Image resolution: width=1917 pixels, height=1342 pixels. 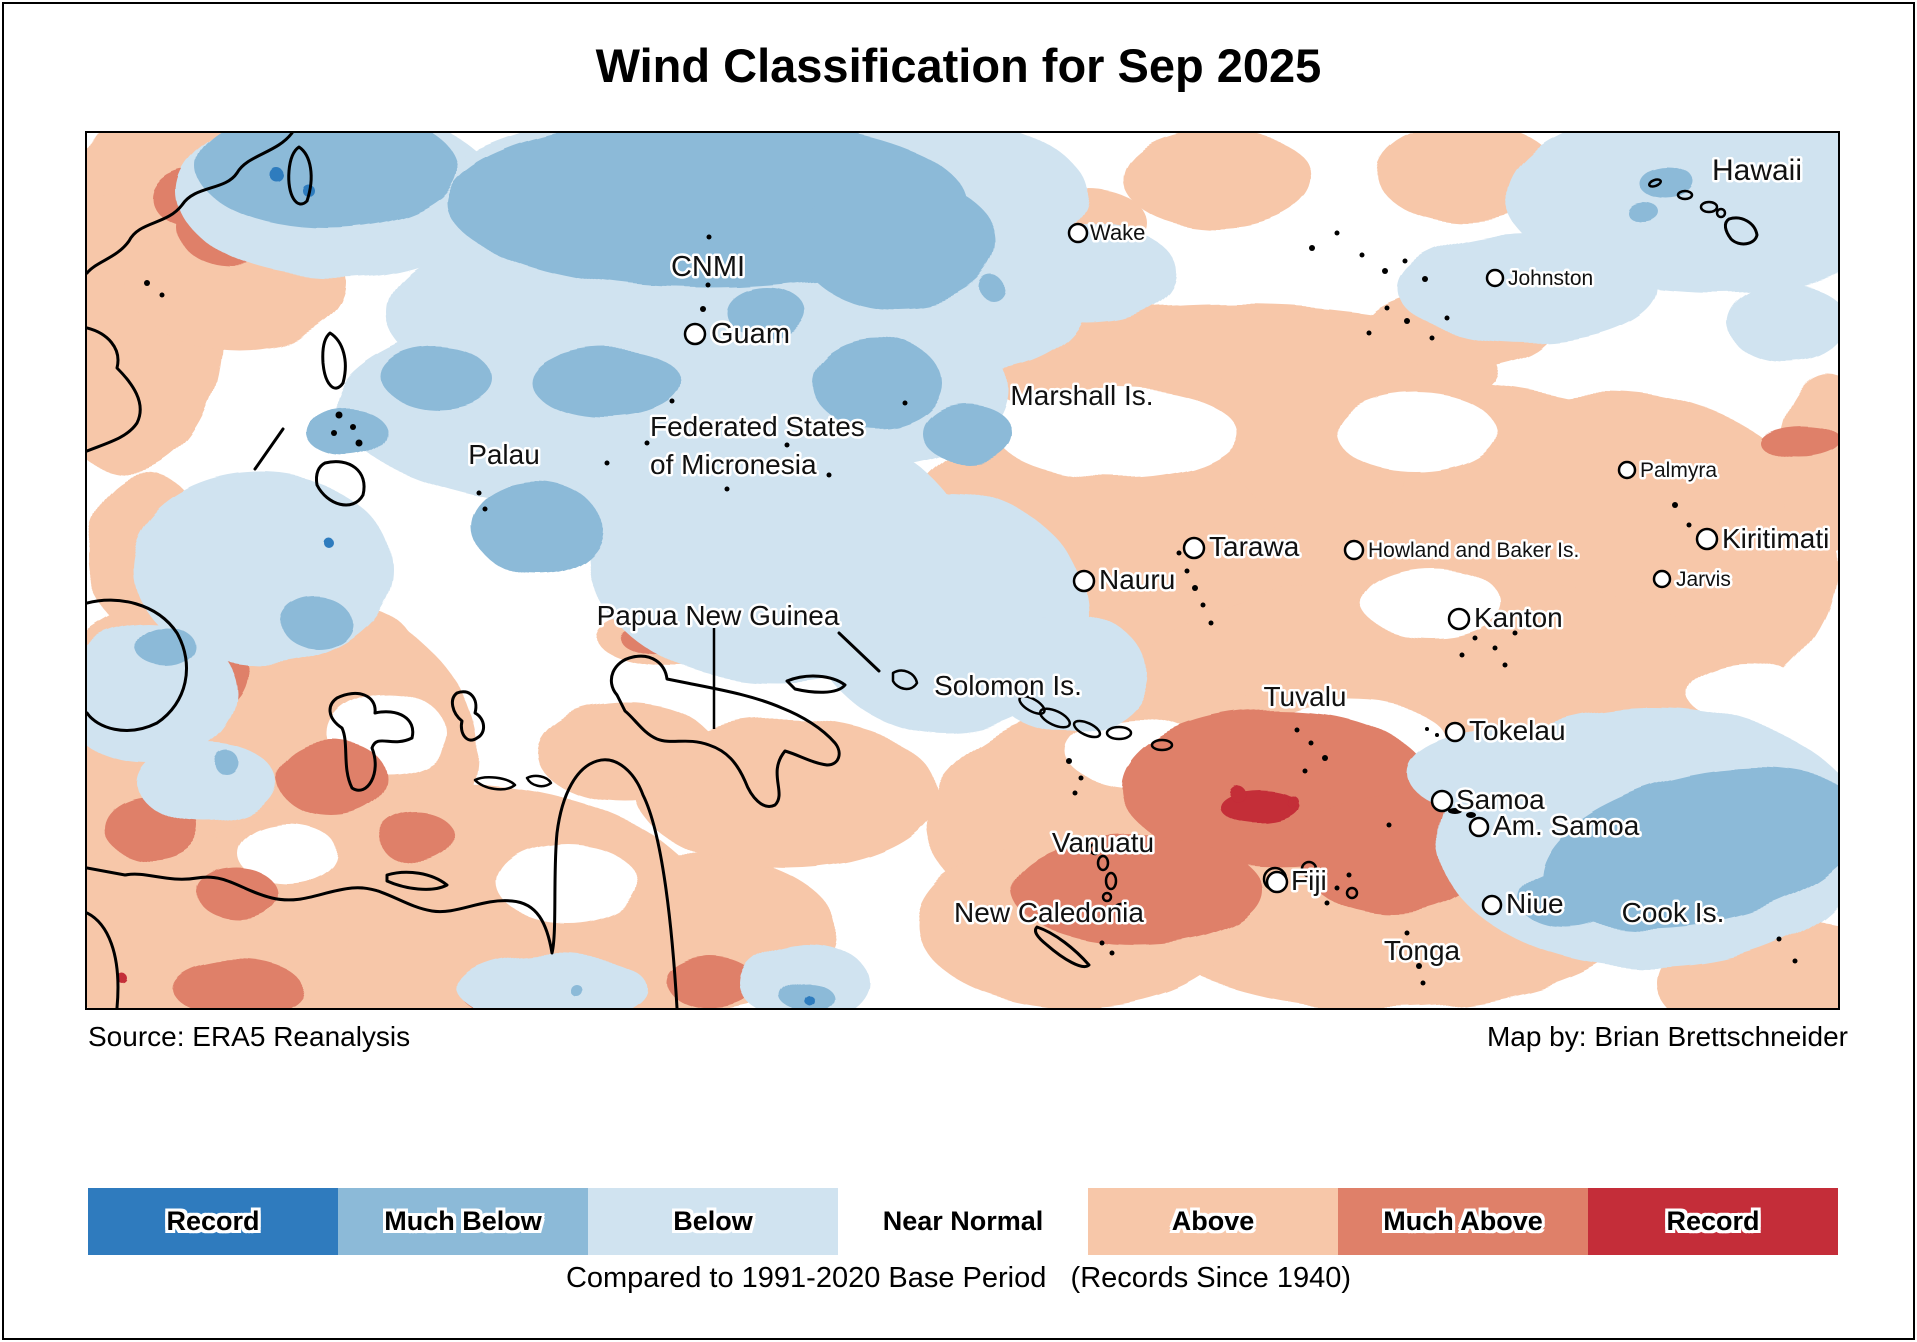 I want to click on marker-samoa, so click(x=1442, y=801).